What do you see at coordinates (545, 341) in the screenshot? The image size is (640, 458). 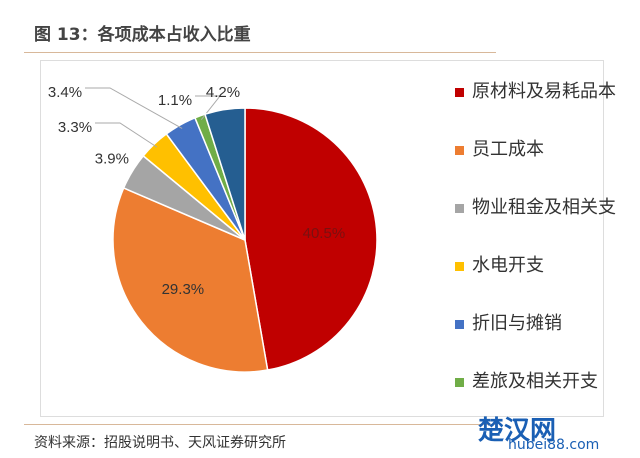 I see `legend-item: 折旧与摊销` at bounding box center [545, 341].